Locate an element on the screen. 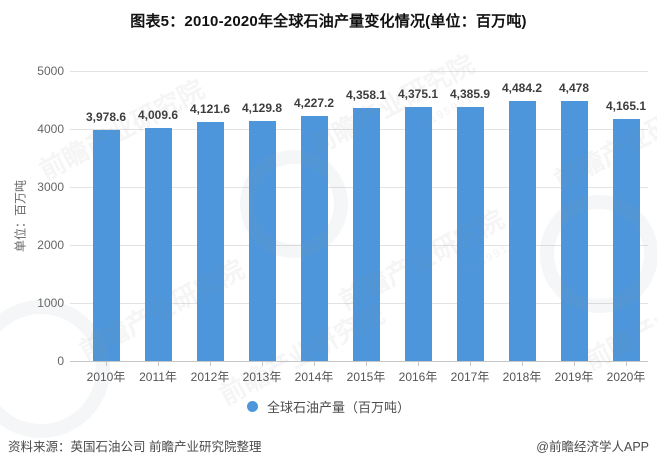 This screenshot has width=657, height=461. footer: 资料来源：英国石油公司 前瞻产业研究院整理 @前瞻经济学人APP is located at coordinates (328, 445).